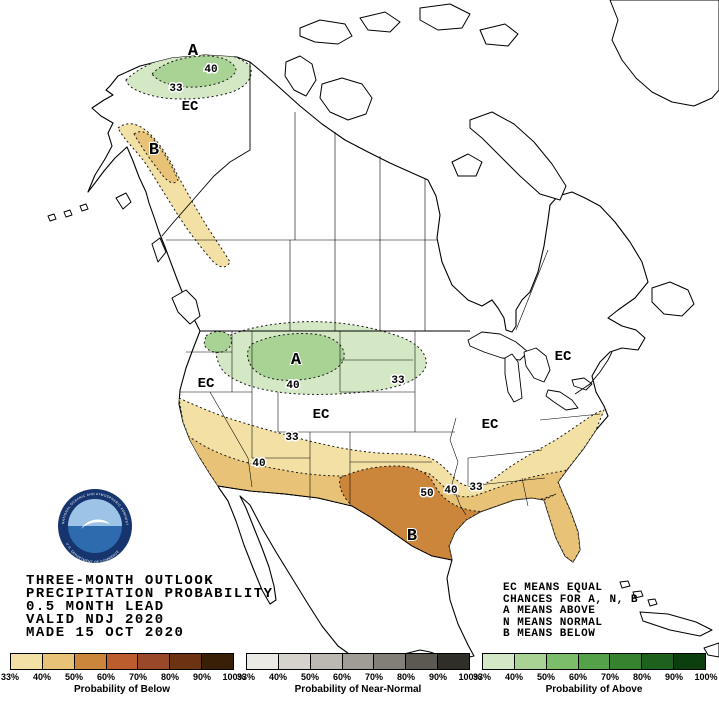 This screenshot has width=719, height=707. I want to click on colorbar-below-ticks: 33% 40% 50% 60% 70% 80% 90% 100%, so click(123, 676).